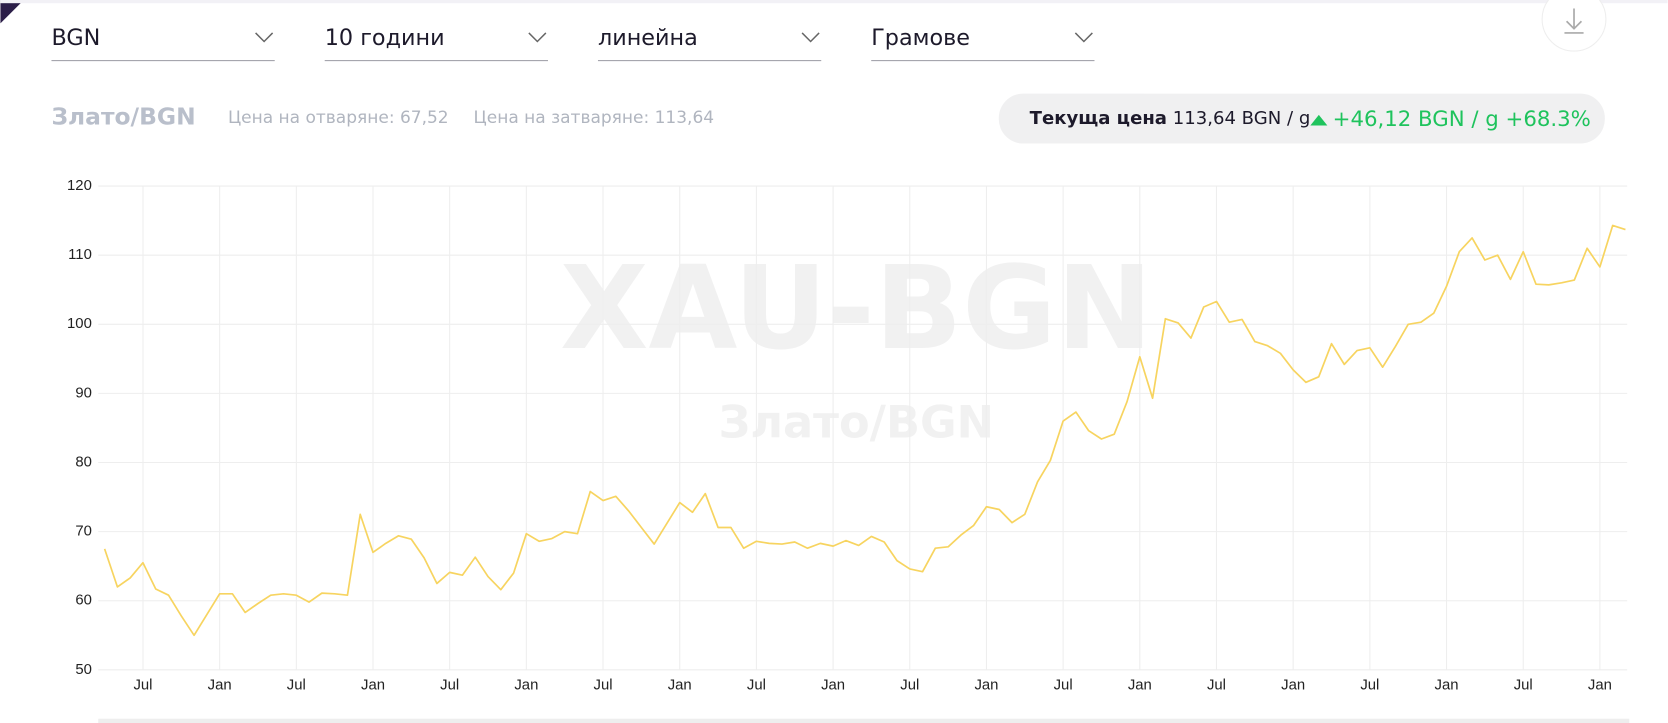 Image resolution: width=1668 pixels, height=723 pixels. I want to click on y-tick-label: 50, so click(83, 670).